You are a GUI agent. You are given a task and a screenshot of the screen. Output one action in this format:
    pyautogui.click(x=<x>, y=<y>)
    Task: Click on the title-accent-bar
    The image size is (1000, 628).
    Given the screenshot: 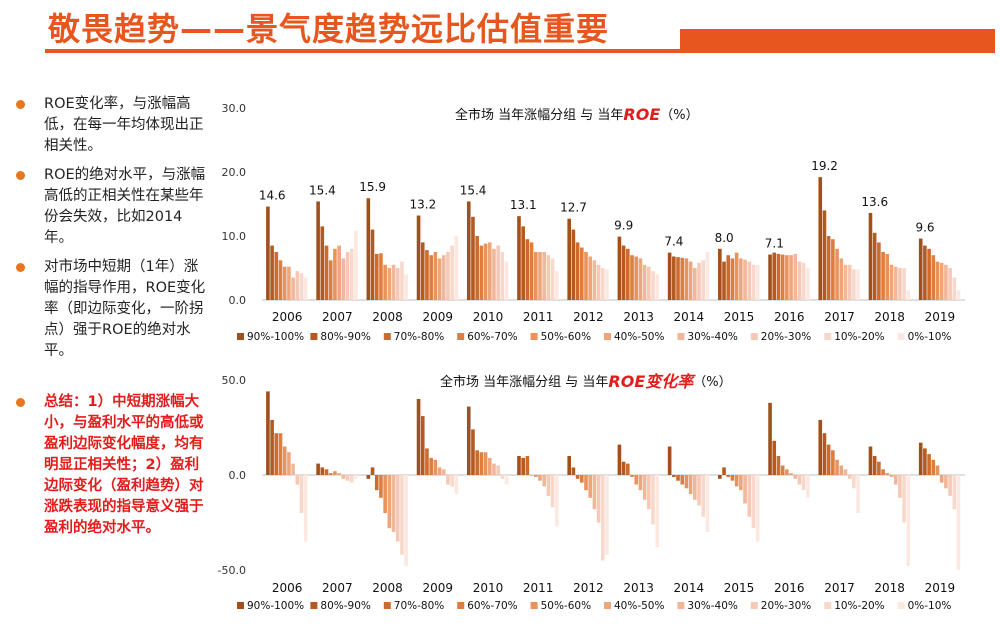 What is the action you would take?
    pyautogui.click(x=837, y=41)
    